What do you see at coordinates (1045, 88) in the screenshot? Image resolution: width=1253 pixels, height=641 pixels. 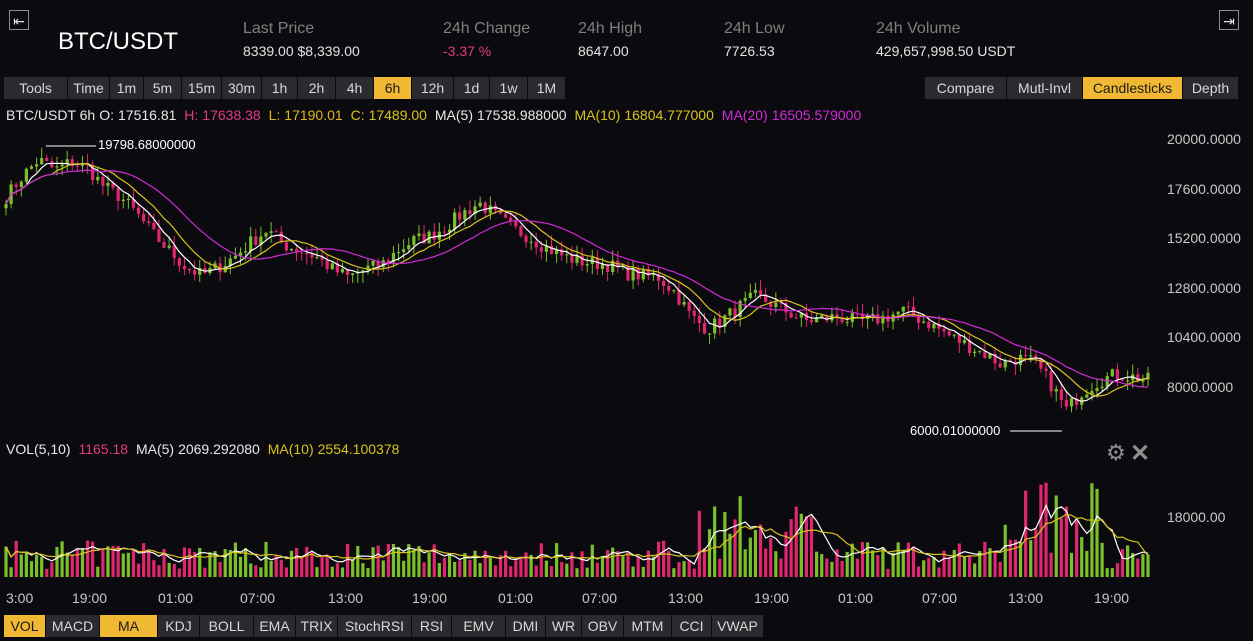 I see `view-mutlinvl-button: Mutl-Invl` at bounding box center [1045, 88].